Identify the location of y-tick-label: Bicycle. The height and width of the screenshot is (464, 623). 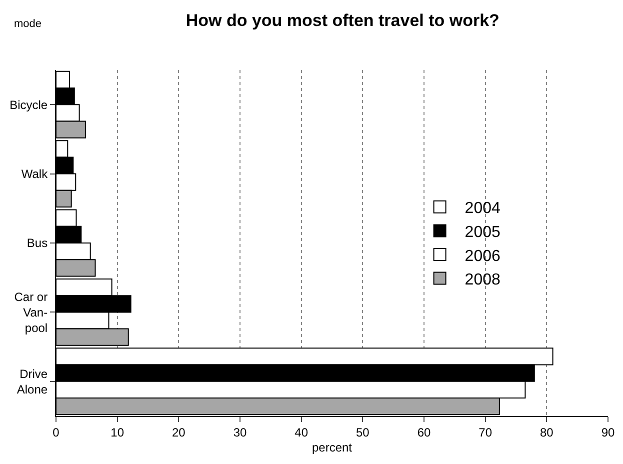
(29, 105).